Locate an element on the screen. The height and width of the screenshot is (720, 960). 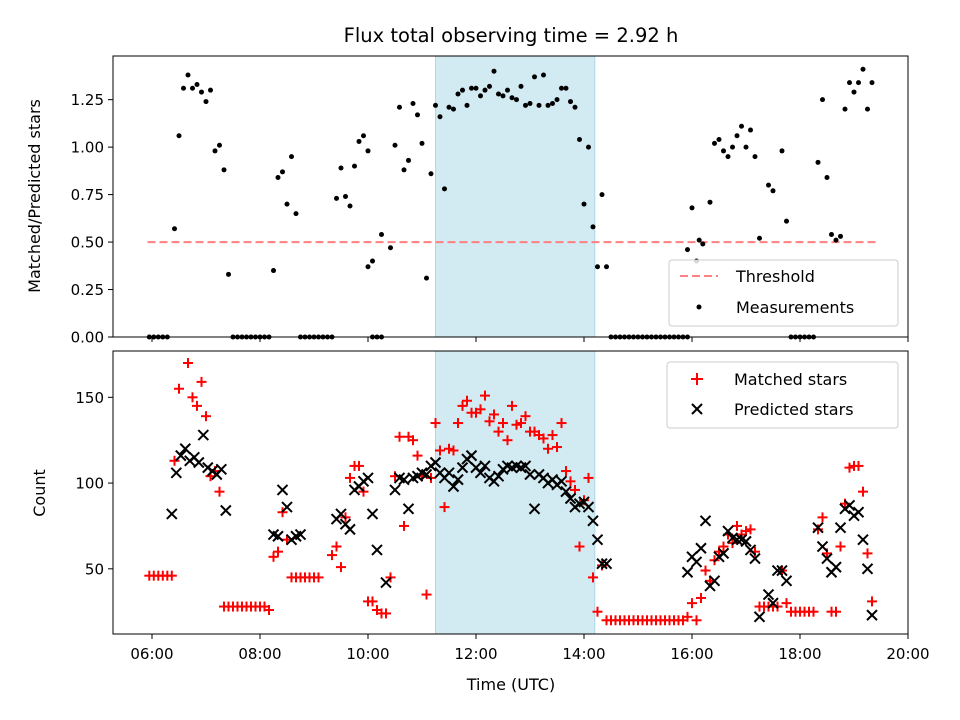
legend-threshold-label: Threshold is located at coordinates (775, 276).